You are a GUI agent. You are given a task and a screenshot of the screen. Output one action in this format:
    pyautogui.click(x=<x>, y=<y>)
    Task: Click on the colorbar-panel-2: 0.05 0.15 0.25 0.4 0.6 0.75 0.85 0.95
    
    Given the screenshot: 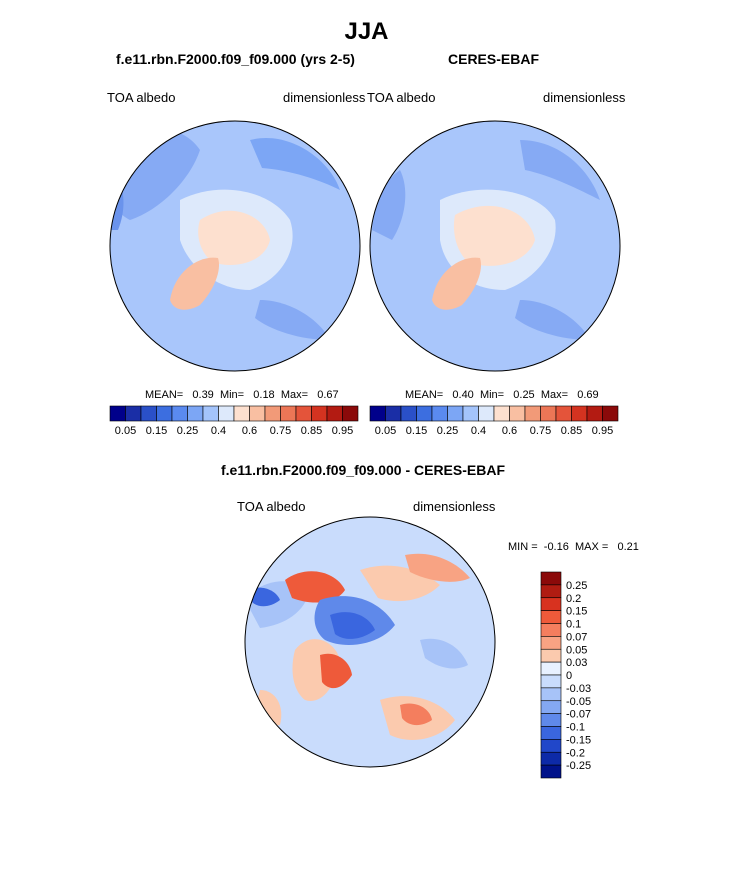 What is the action you would take?
    pyautogui.click(x=494, y=421)
    